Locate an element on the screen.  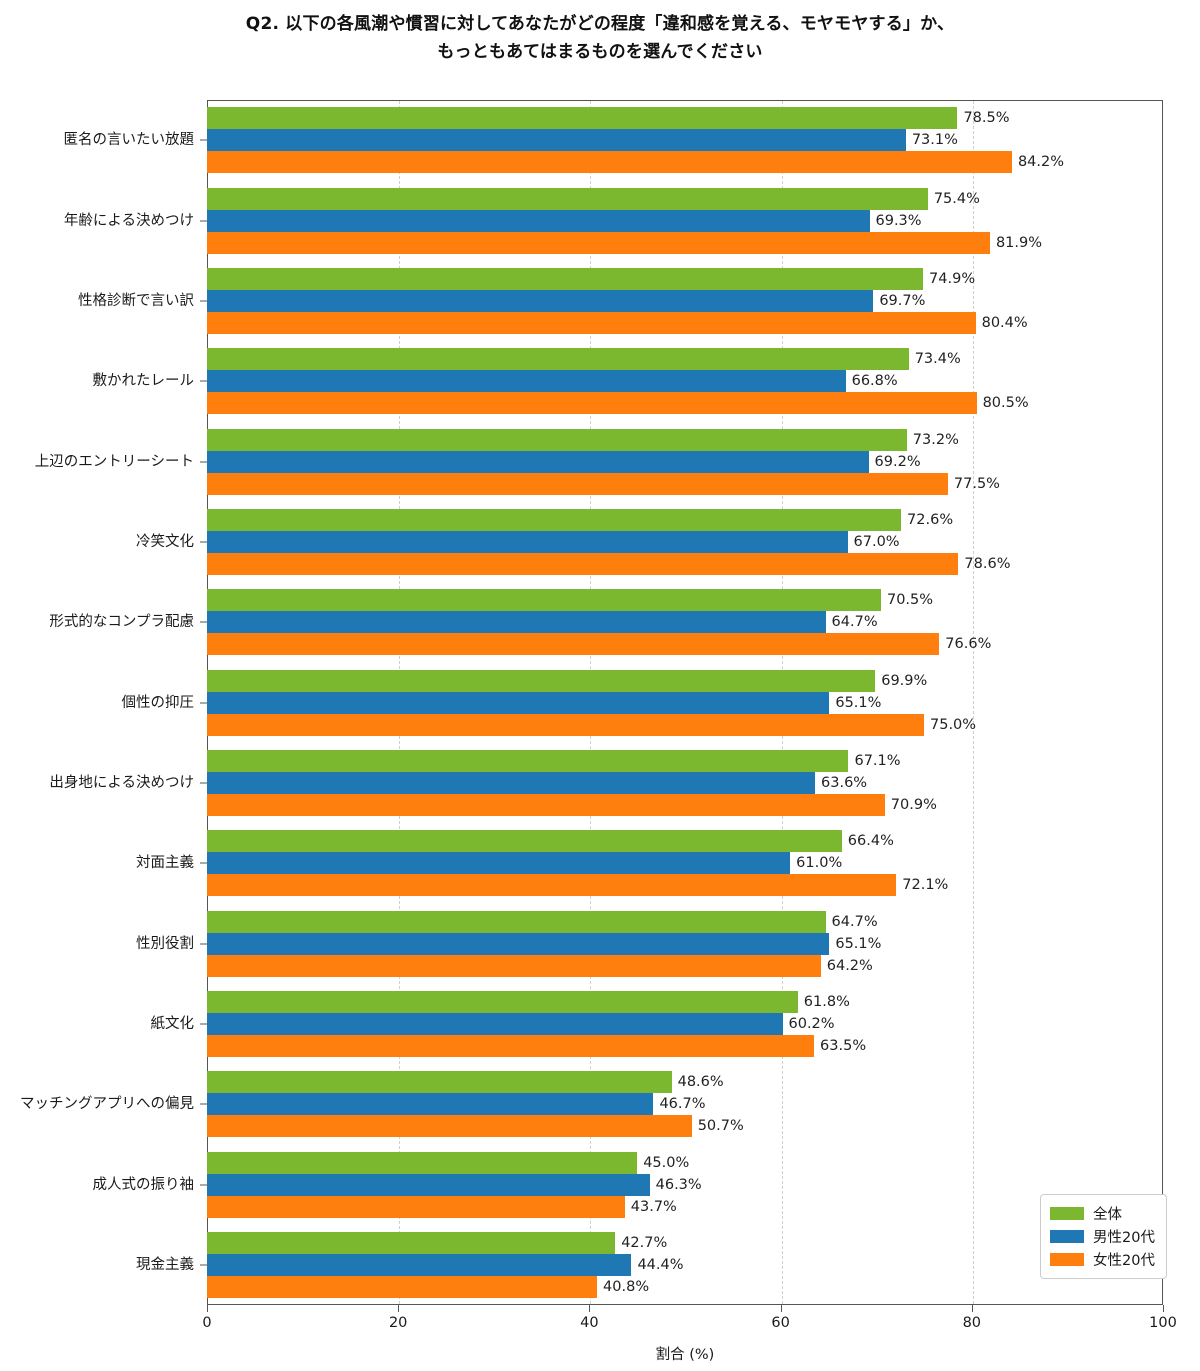
bar-row: 69.9% is located at coordinates (685, 680).